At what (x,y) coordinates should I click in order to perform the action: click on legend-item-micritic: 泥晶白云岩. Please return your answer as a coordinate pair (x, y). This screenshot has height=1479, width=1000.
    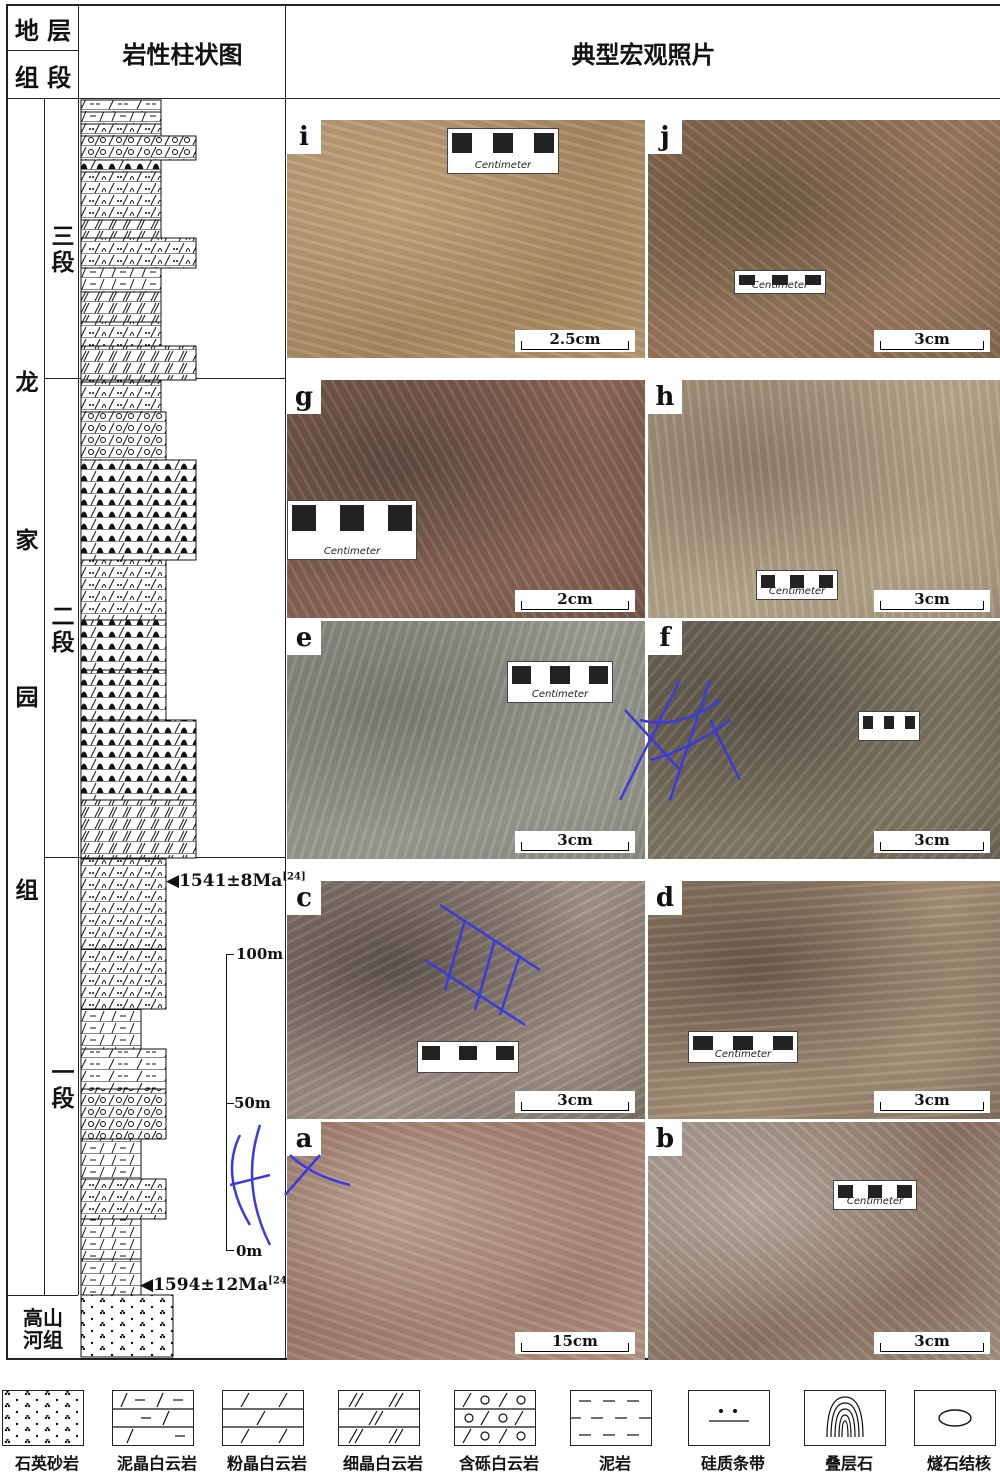
    Looking at the image, I should click on (156, 1434).